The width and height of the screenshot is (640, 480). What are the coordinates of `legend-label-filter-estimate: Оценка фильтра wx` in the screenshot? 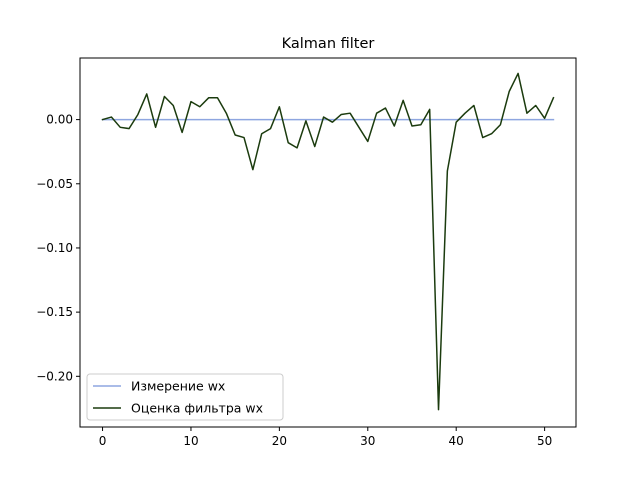 It's located at (197, 408).